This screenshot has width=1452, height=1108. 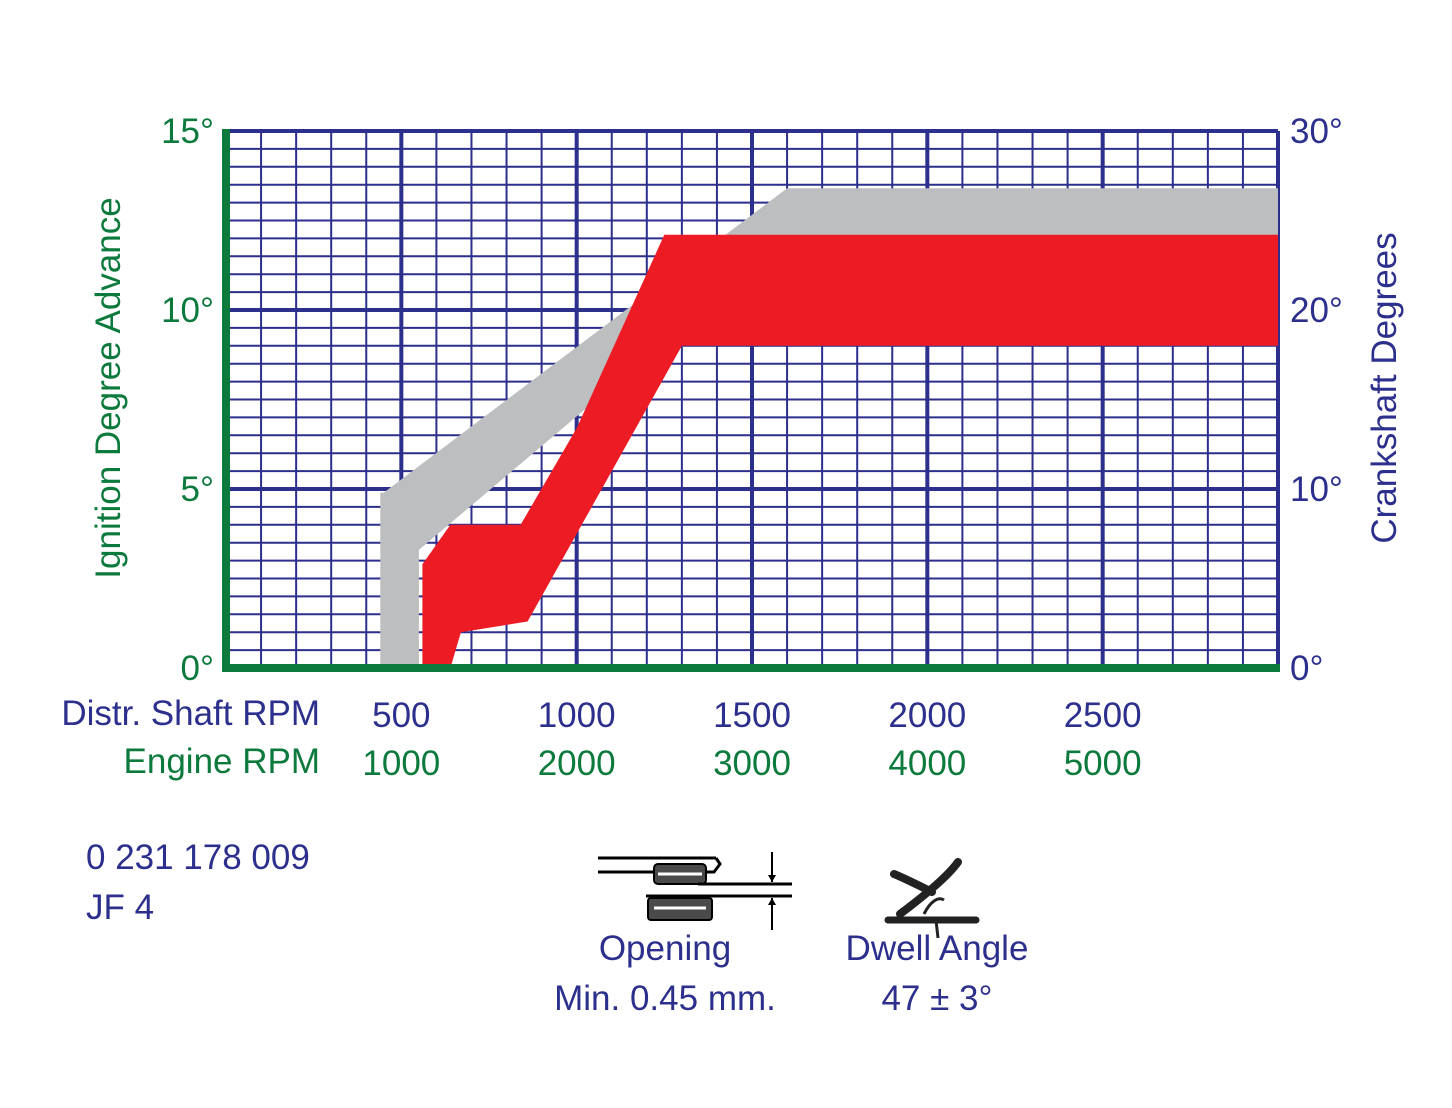 What do you see at coordinates (577, 715) in the screenshot?
I see `x-row1-tick-label: 1000` at bounding box center [577, 715].